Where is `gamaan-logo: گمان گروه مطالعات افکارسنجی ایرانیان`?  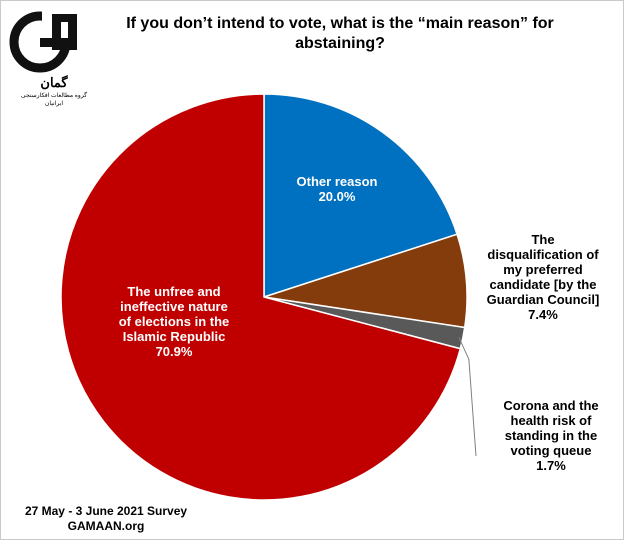 gamaan-logo: گمان گروه مطالعات افکارسنجی ایرانیان is located at coordinates (51, 57).